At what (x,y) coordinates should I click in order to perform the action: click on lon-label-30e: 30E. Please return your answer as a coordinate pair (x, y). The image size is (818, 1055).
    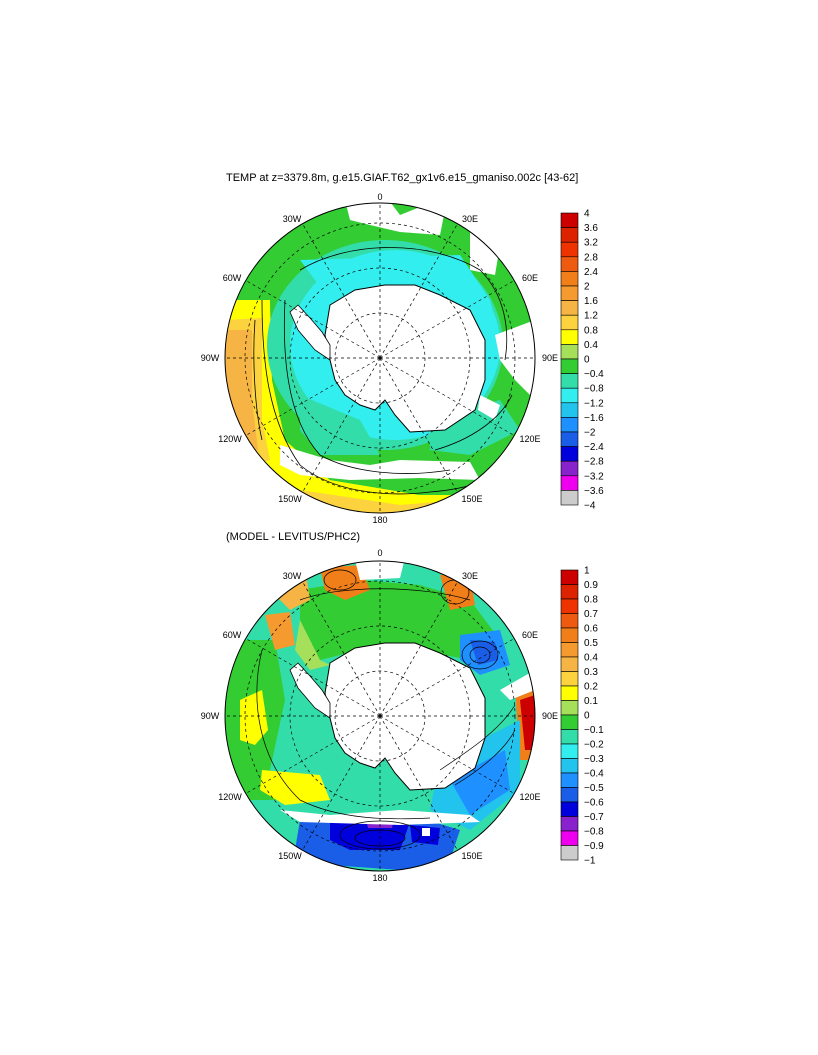
    Looking at the image, I should click on (470, 576).